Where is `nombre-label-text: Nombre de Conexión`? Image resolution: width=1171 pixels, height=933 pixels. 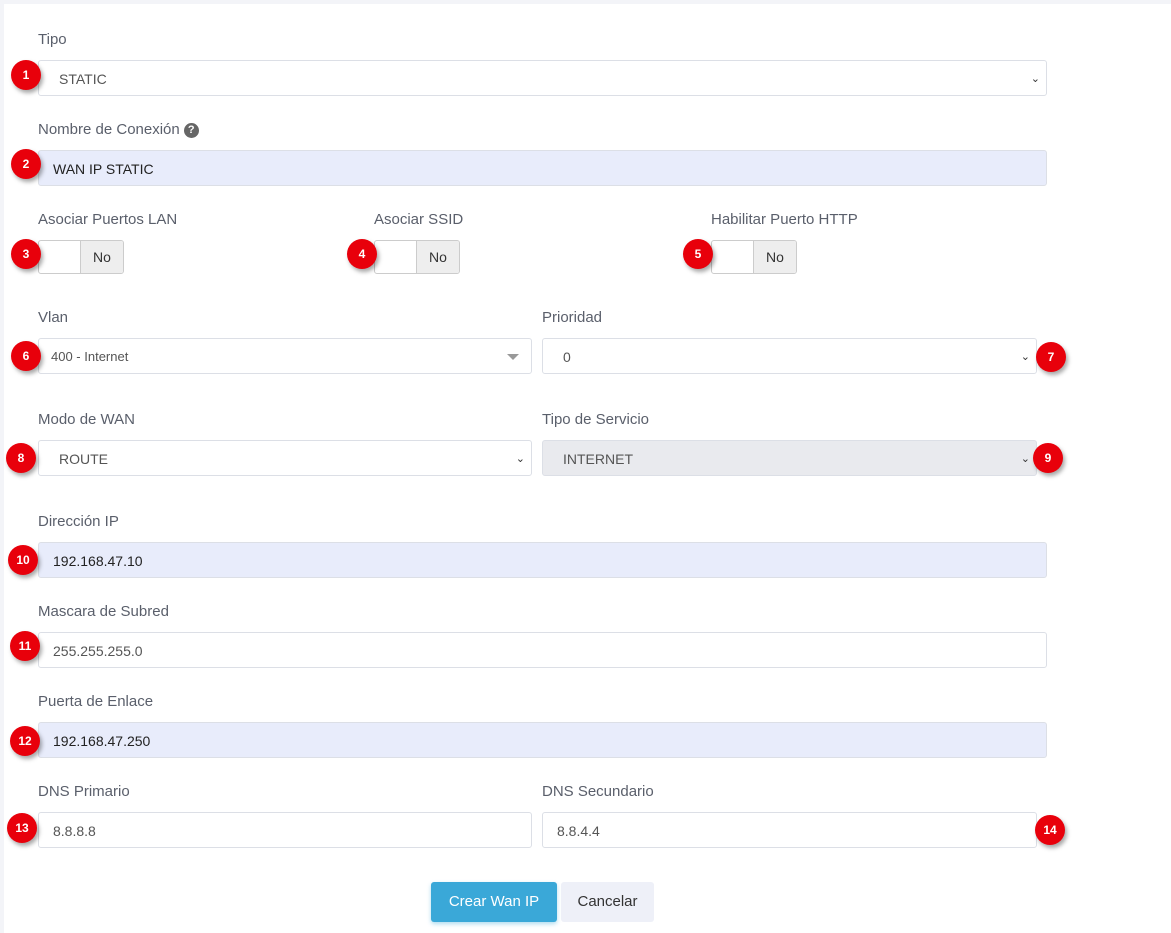
nombre-label-text: Nombre de Conexión is located at coordinates (109, 129).